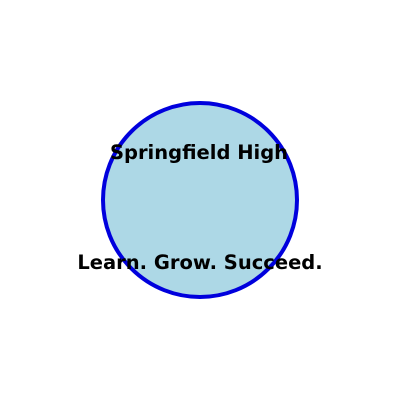 Image resolution: width=400 pixels, height=400 pixels. Describe the element at coordinates (199, 262) in the screenshot. I see `school-motto: Learn. Grow. Succeed.` at that location.